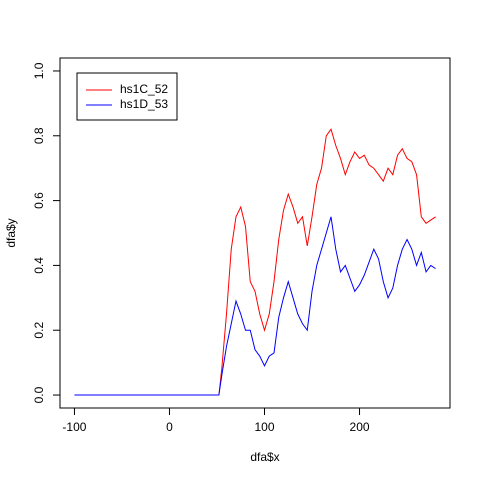  Describe the element at coordinates (39, 135) in the screenshot. I see `y-tick-label: 0.8` at that location.